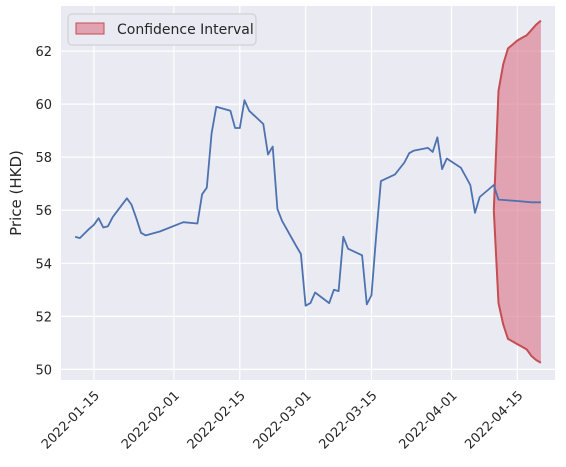 The width and height of the screenshot is (566, 467). I want to click on y-axis-ticks: 50 52 54 56 58 60 62, so click(43, 211).